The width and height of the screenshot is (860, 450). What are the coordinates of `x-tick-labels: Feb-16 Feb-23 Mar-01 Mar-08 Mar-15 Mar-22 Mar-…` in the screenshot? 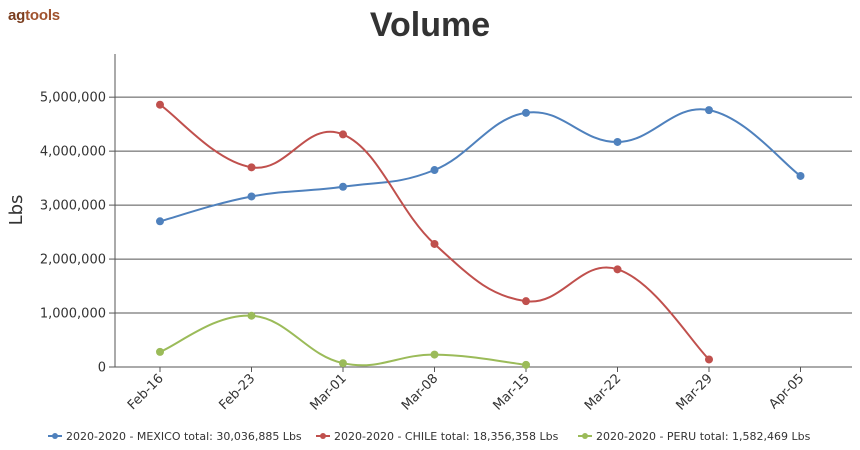 It's located at (466, 392).